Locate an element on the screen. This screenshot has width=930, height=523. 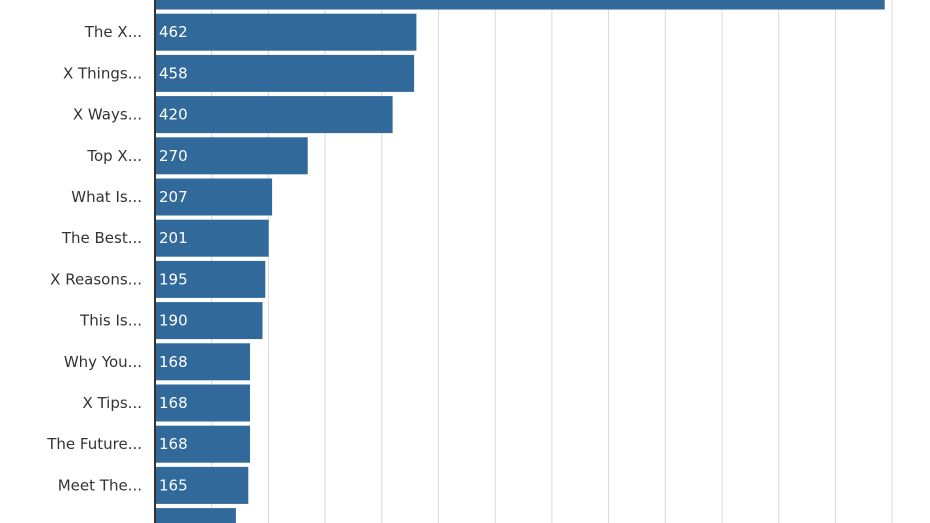
value-label-4: 420 is located at coordinates (173, 115).